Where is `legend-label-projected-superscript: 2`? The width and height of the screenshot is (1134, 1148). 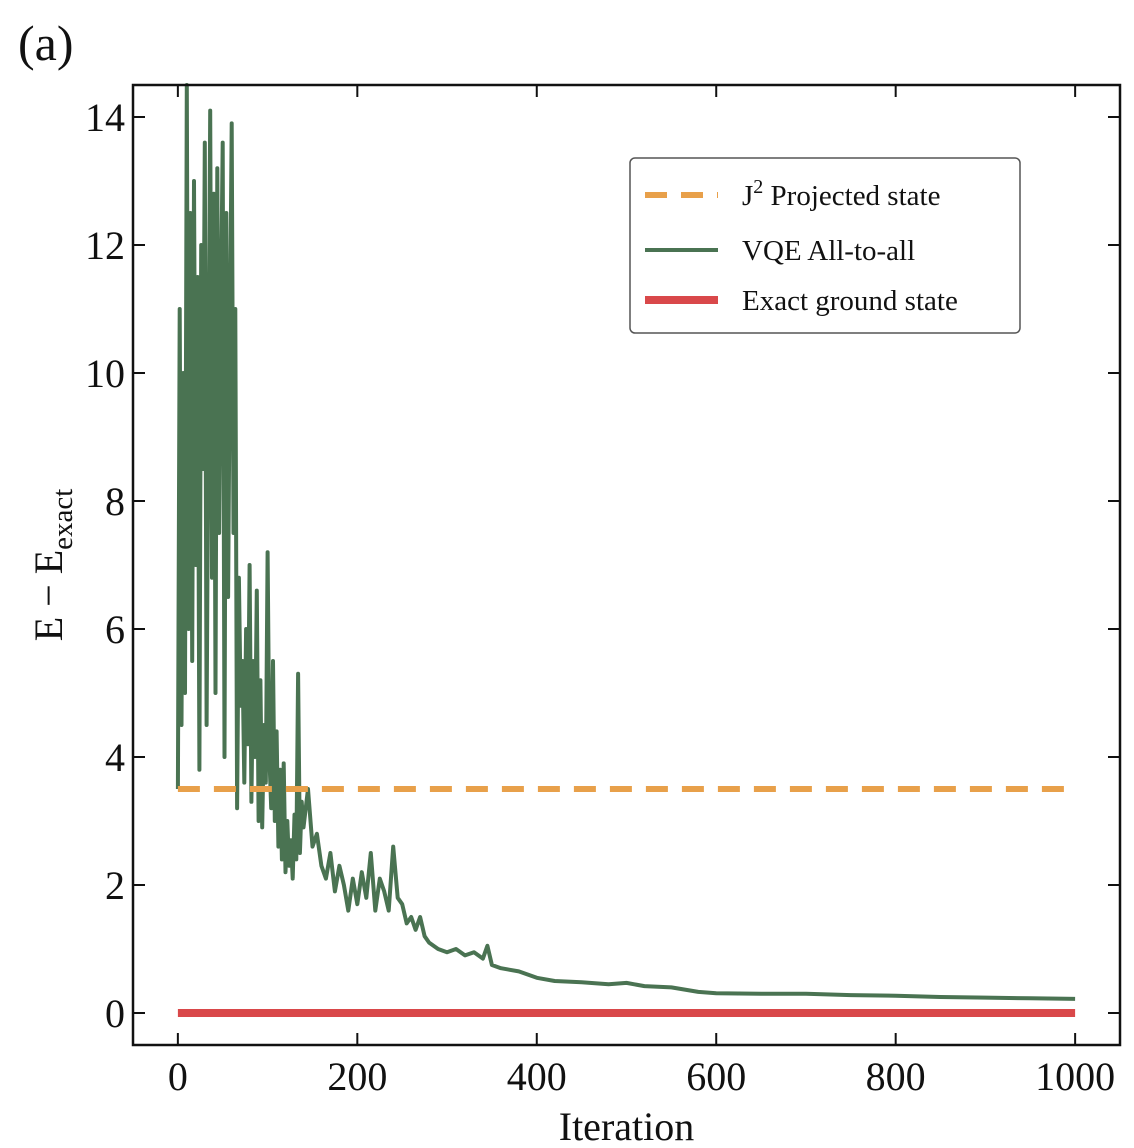
legend-label-projected-superscript: 2 is located at coordinates (758, 187).